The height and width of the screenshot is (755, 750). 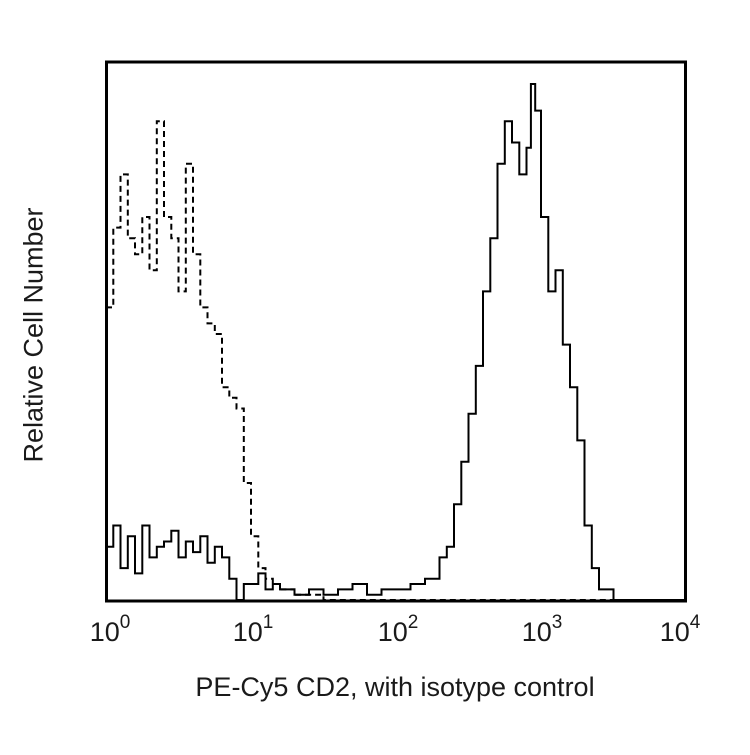 What do you see at coordinates (542, 629) in the screenshot?
I see `x-tick-label: 10³` at bounding box center [542, 629].